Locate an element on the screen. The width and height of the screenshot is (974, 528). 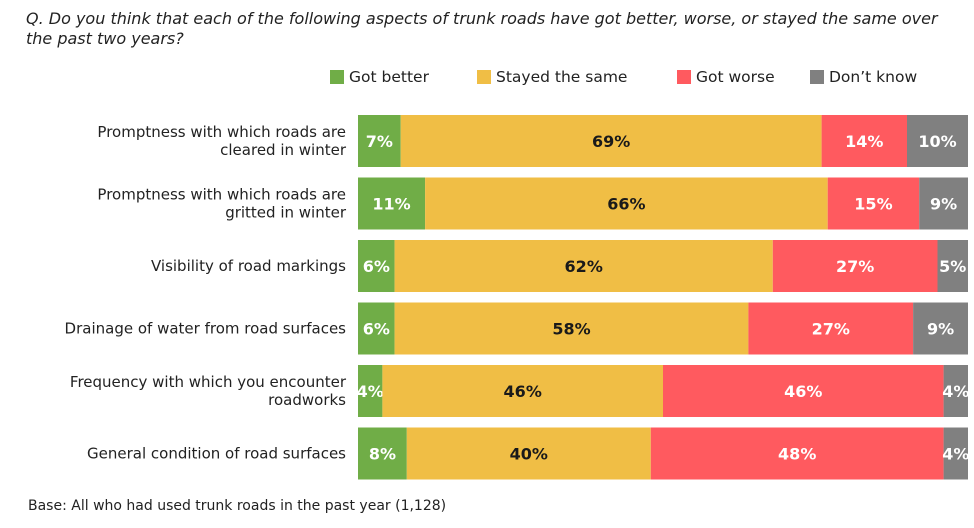
data-label-got-worse: 14% is located at coordinates (864, 141).